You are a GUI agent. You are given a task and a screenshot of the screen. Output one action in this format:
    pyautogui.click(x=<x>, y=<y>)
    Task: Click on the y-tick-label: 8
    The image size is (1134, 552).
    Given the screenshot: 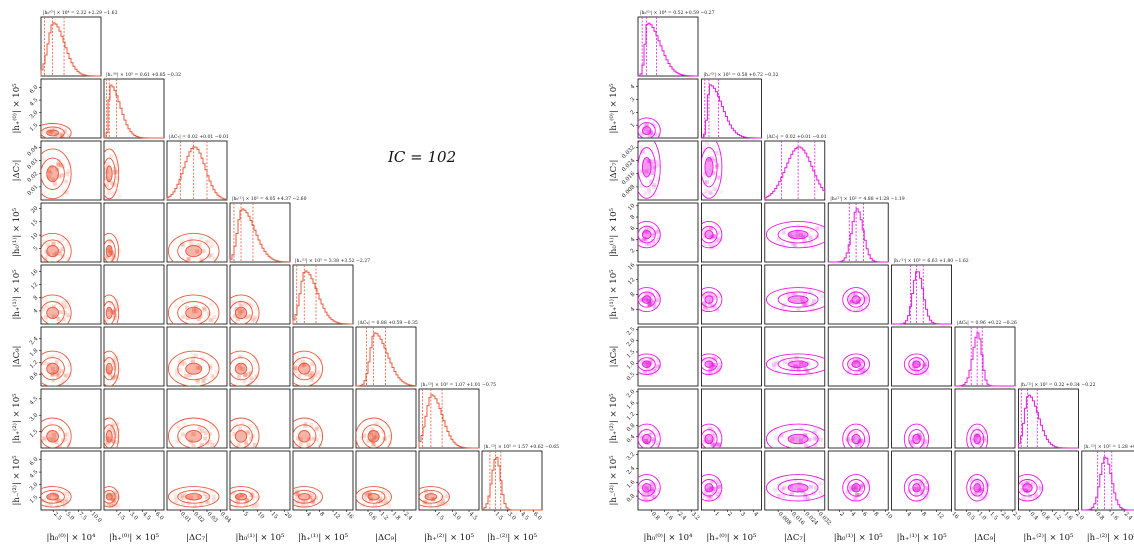 What is the action you would take?
    pyautogui.click(x=36, y=298)
    